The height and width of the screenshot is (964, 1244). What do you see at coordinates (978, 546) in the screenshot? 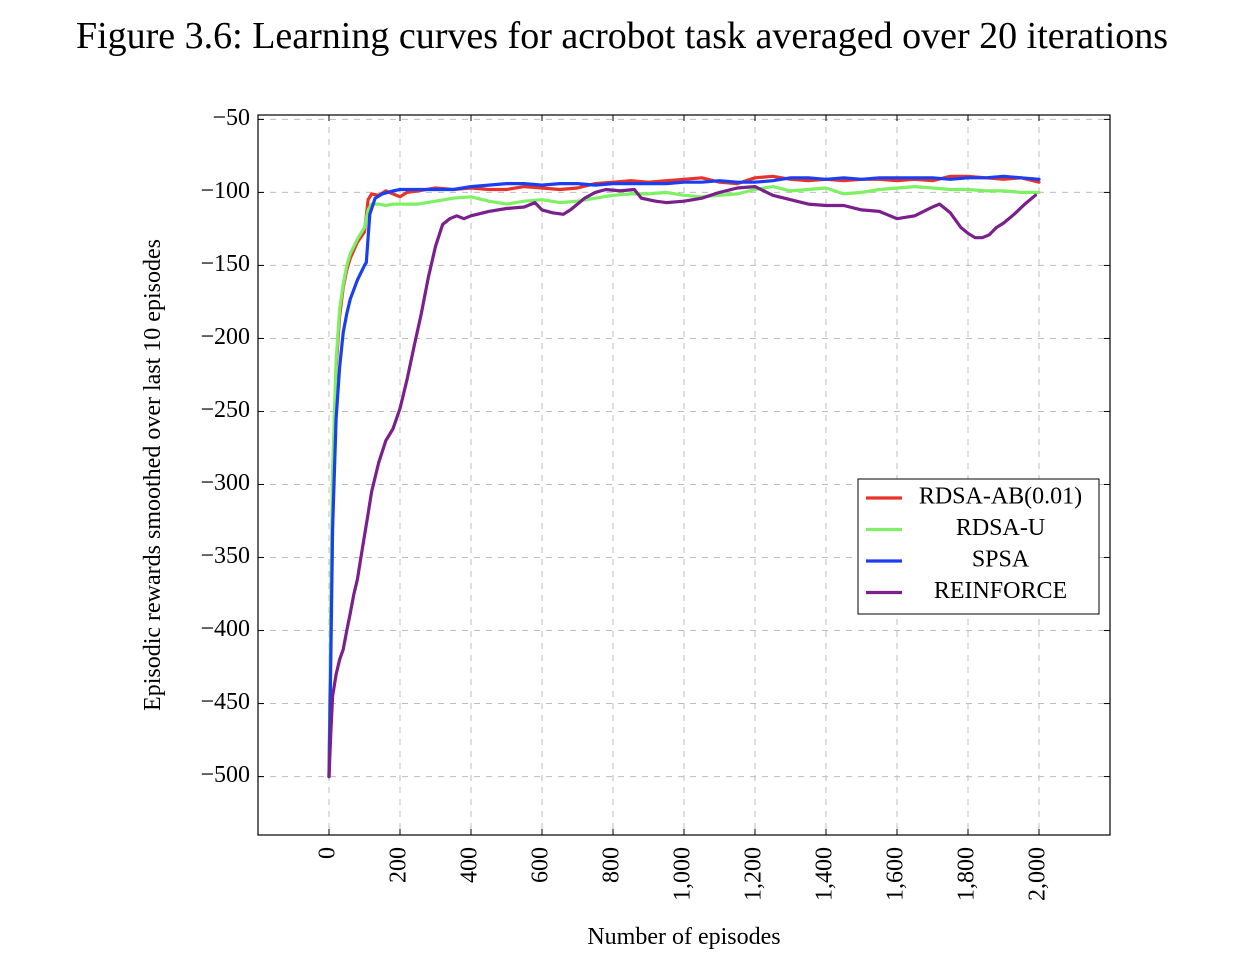
I see `legend: RDSA-AB(0.01) RDSA-U SPSA REINFORCE` at bounding box center [978, 546].